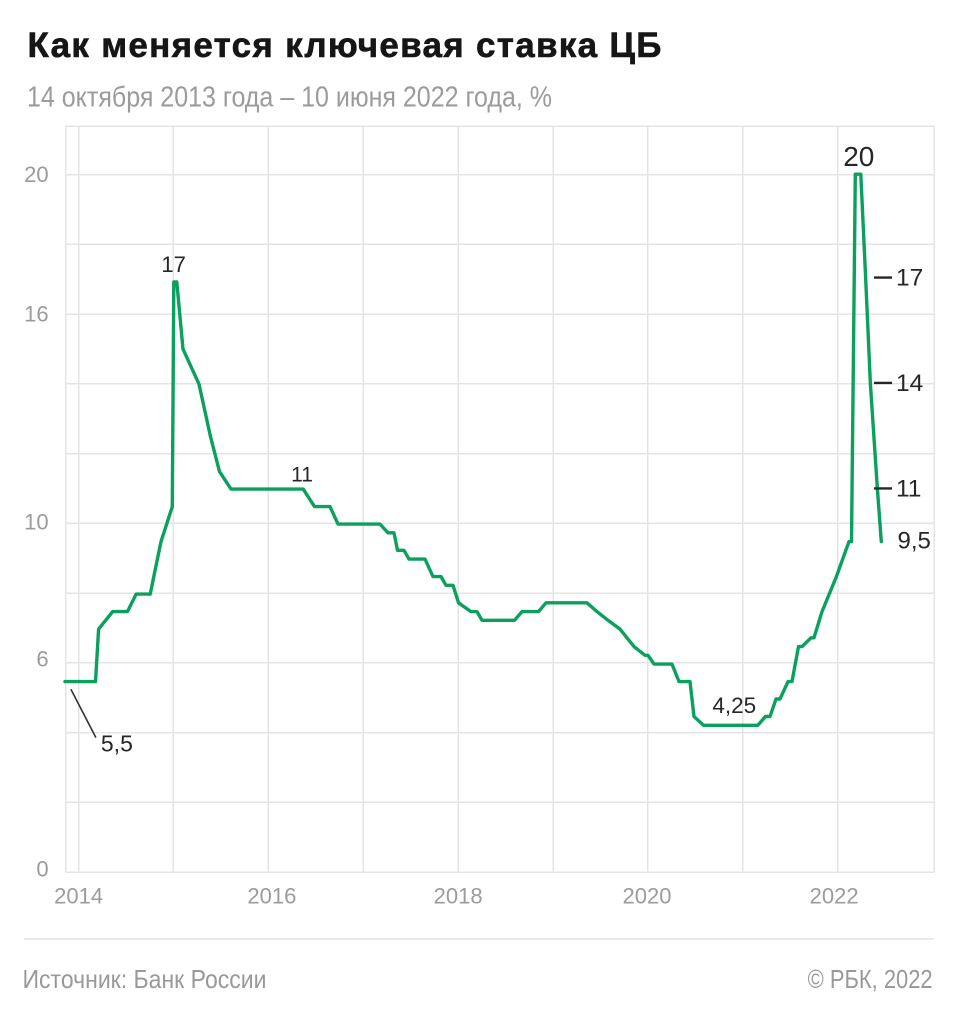  What do you see at coordinates (734, 705) in the screenshot?
I see `svg-text: 4,25` at bounding box center [734, 705].